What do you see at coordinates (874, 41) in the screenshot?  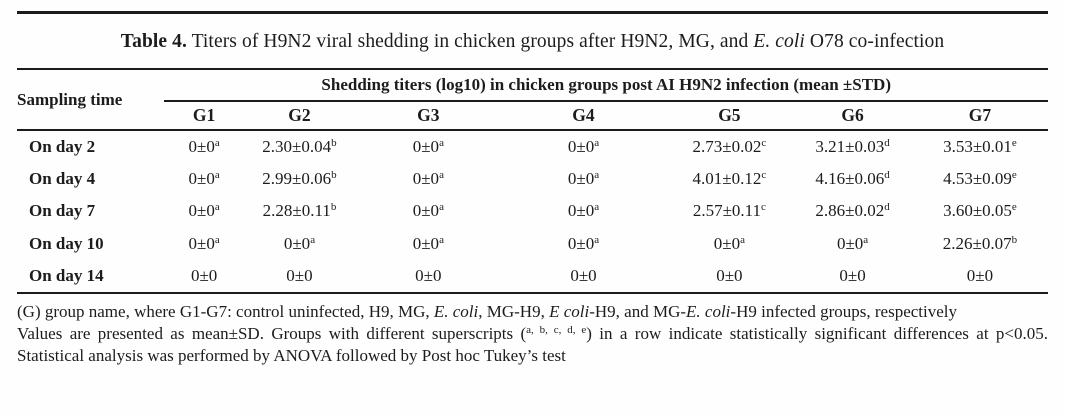 I see `table-title-text-end: O78 co-infection` at bounding box center [874, 41].